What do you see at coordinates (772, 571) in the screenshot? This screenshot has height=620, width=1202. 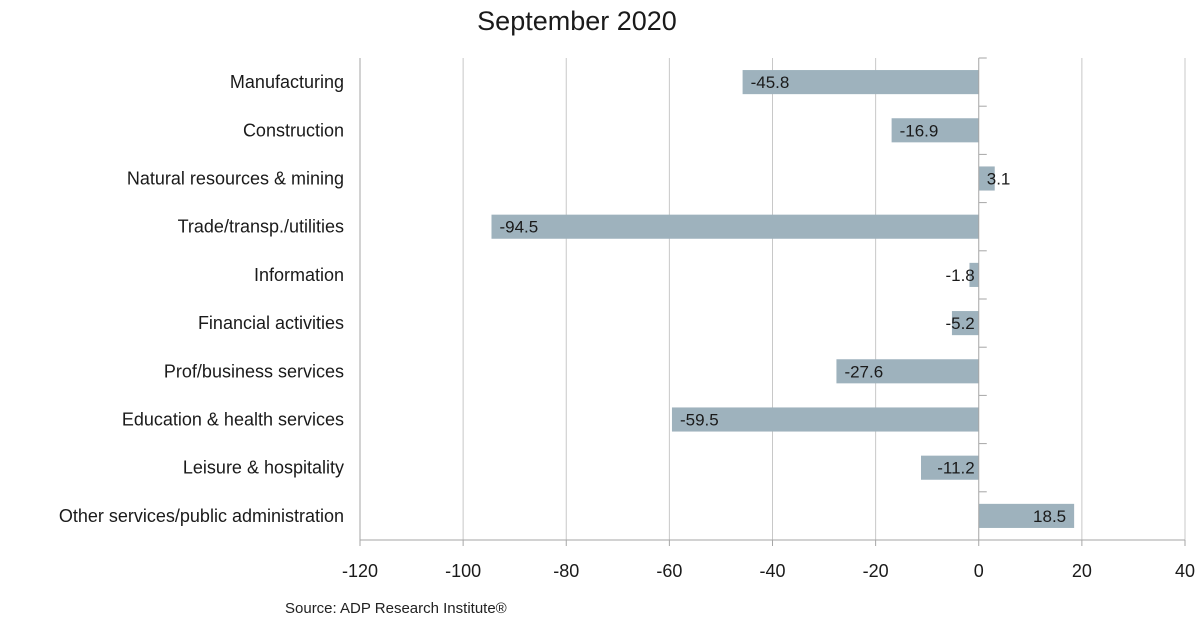 I see `x-tick-label: -40` at bounding box center [772, 571].